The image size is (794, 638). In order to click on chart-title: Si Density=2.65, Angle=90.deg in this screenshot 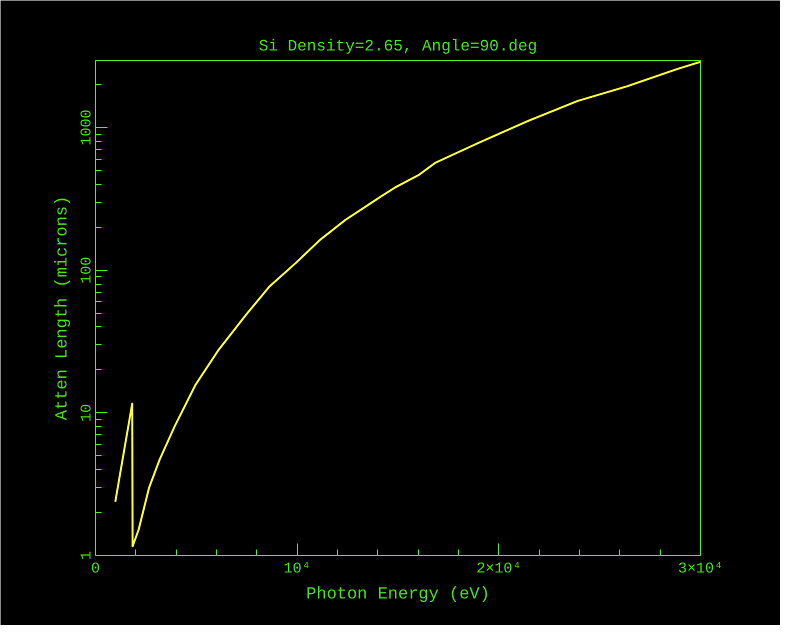, I will do `click(398, 47)`.